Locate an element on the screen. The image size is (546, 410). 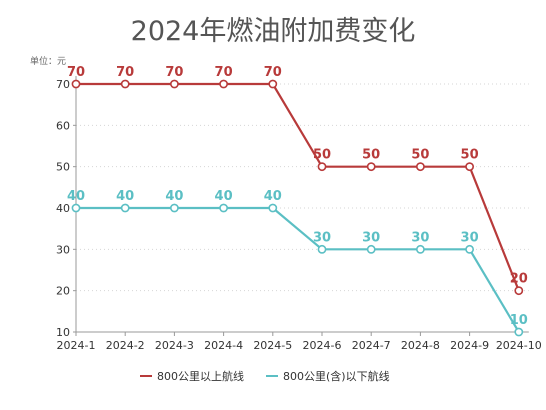
x-tick-label: 2024-6 is located at coordinates (322, 345).